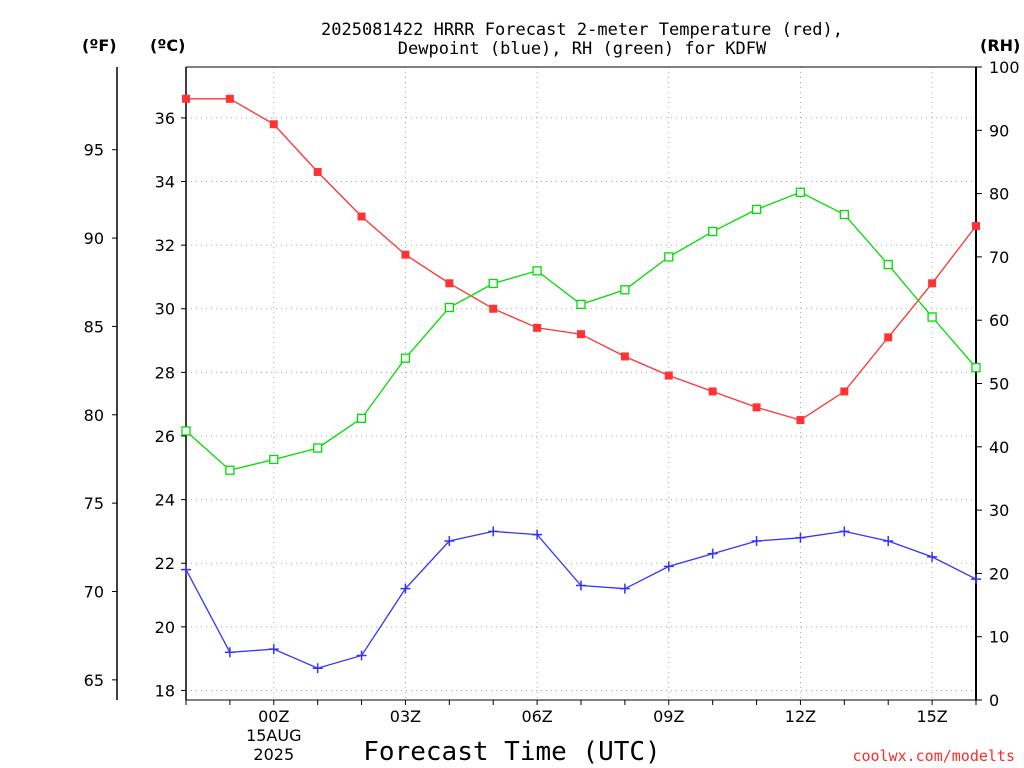 The image size is (1024, 768). I want to click on c-tick-label: 30, so click(165, 309).